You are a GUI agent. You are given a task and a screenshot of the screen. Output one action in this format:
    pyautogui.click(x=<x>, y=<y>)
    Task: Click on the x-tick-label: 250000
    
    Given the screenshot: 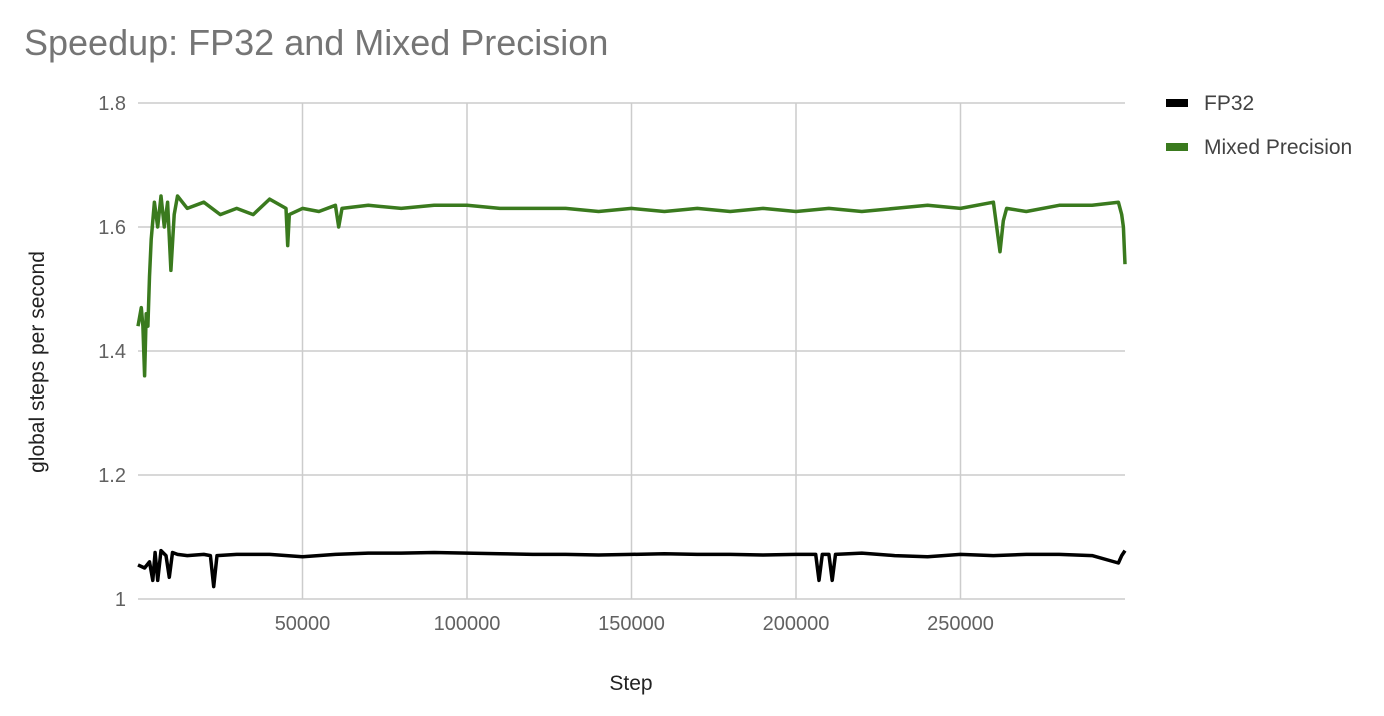 What is the action you would take?
    pyautogui.click(x=960, y=624)
    